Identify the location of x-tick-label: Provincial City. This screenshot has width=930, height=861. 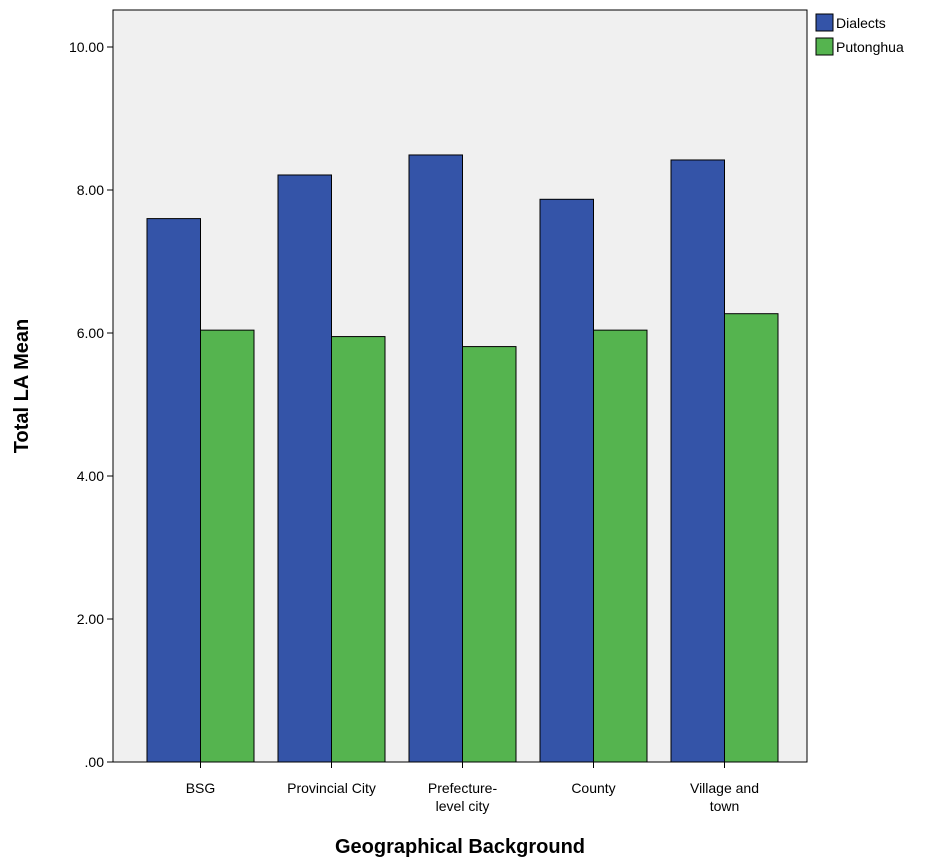
(331, 788).